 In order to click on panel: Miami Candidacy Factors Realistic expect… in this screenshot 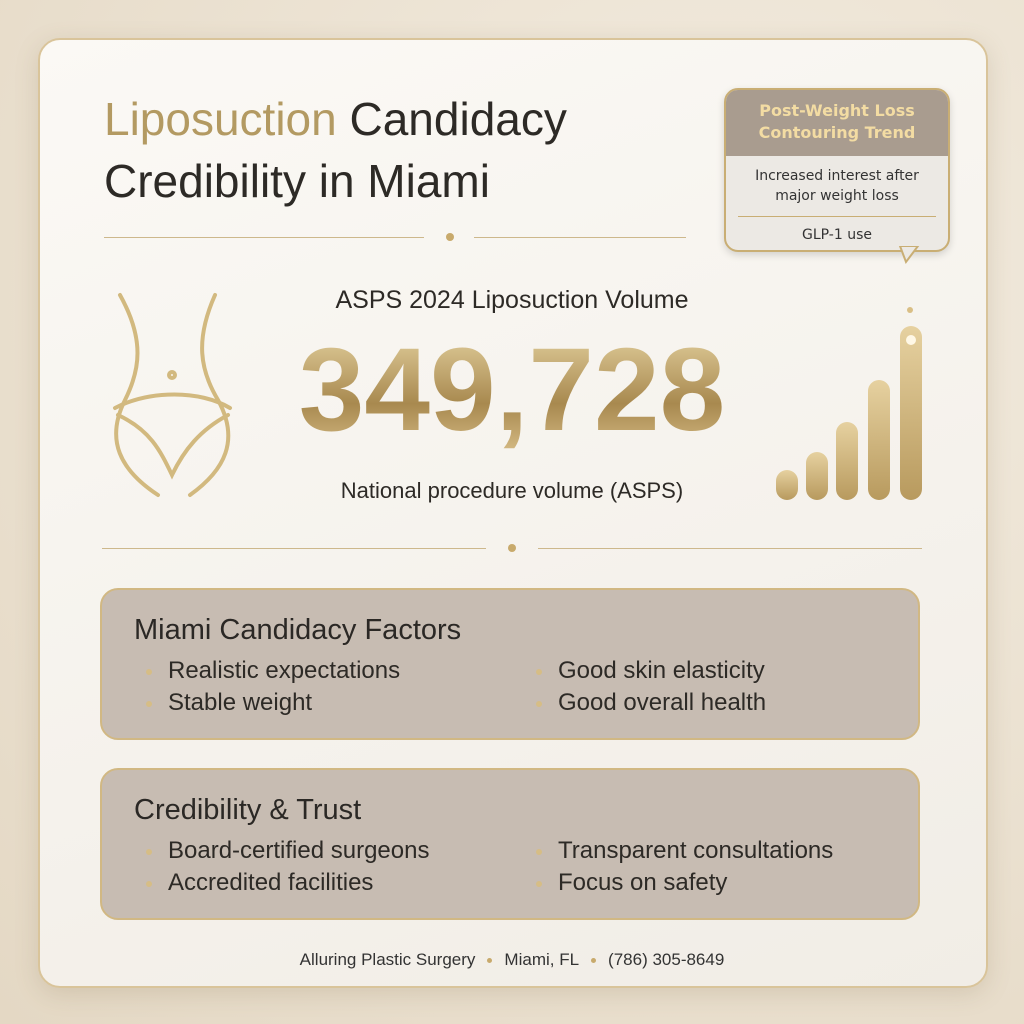, I will do `click(510, 664)`.